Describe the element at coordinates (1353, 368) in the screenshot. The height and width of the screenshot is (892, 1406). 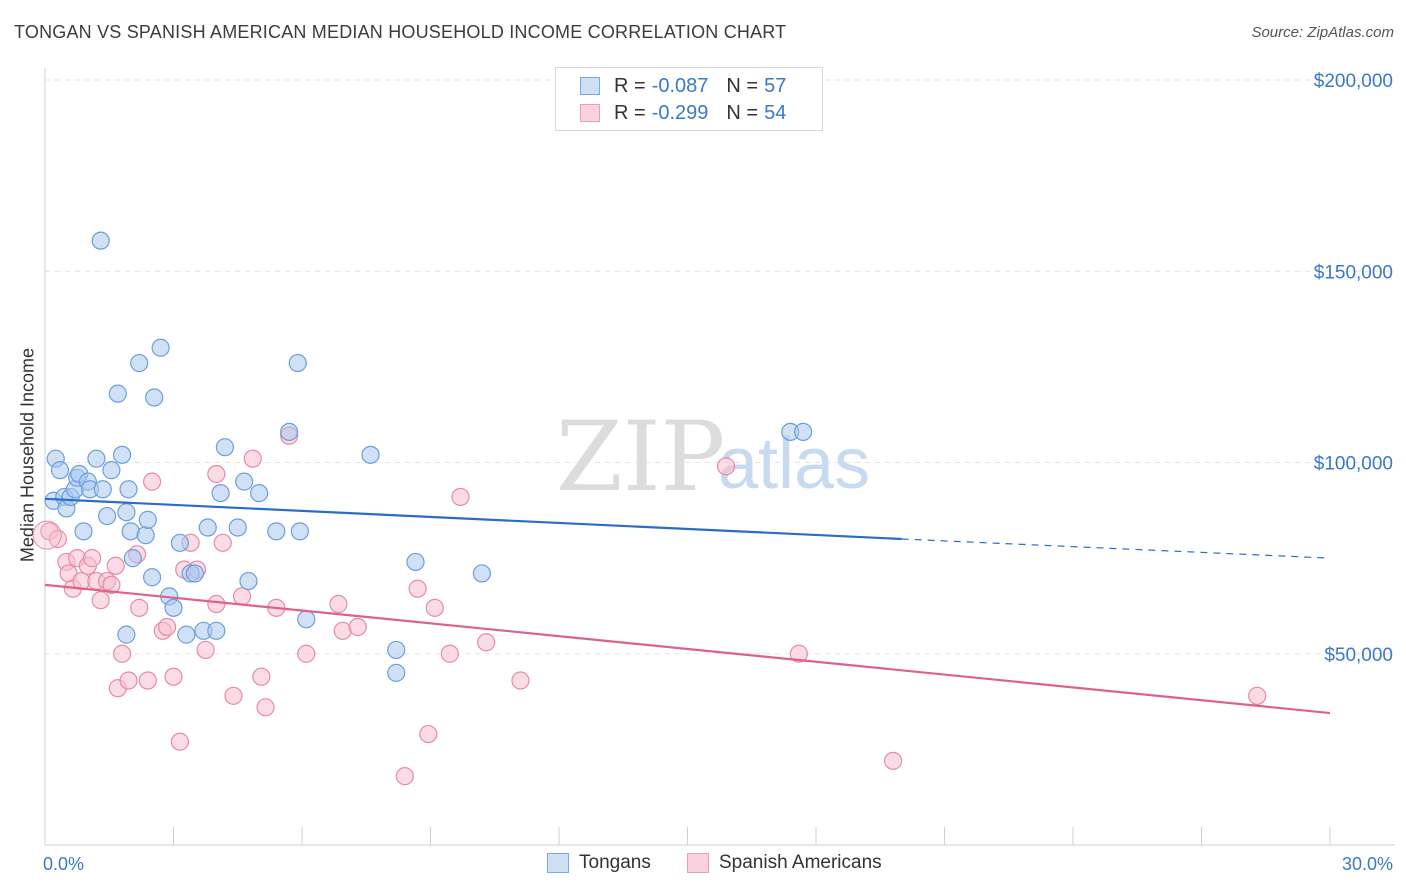
I see `y-tick-labels: $50,000 $100,000 $150,000 $200,000` at that location.